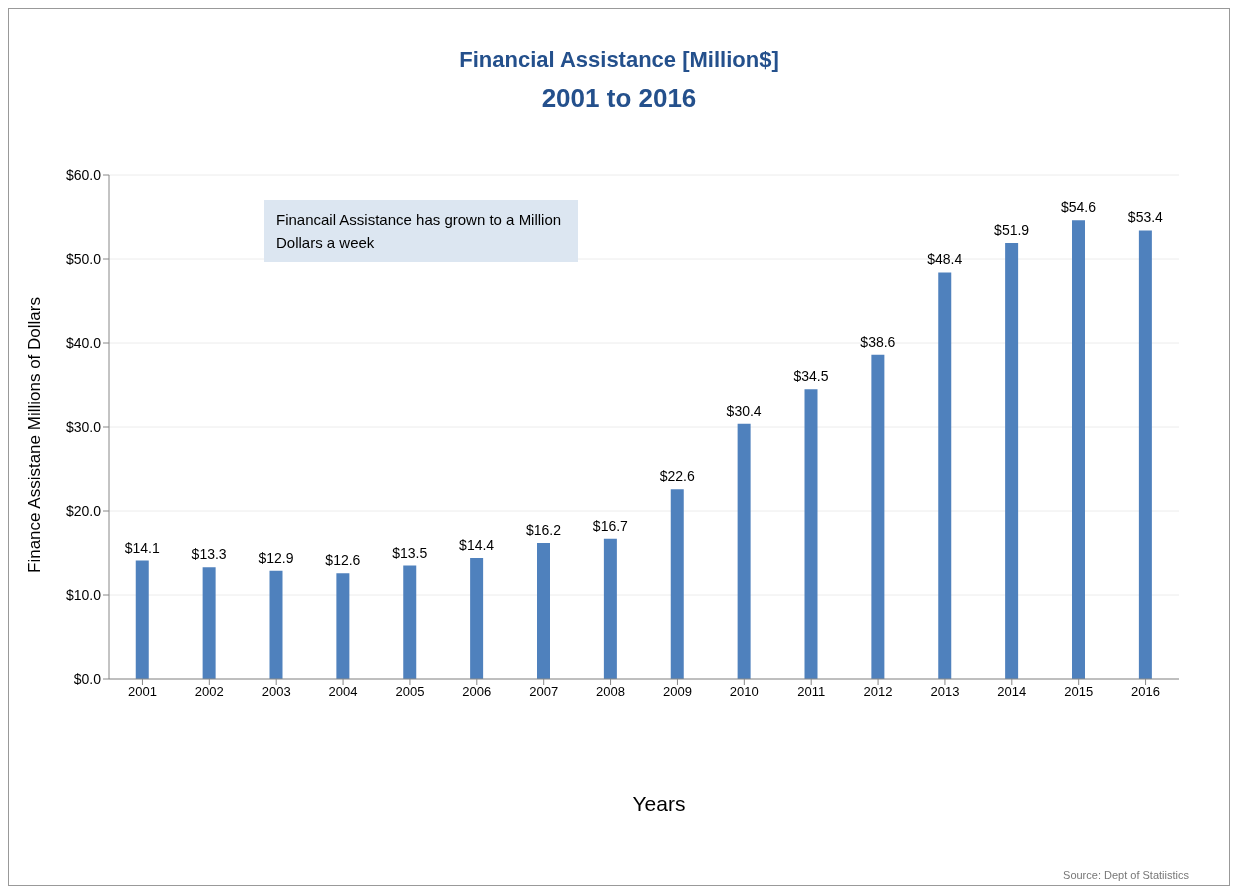  I want to click on data-label: $48.4, so click(945, 259).